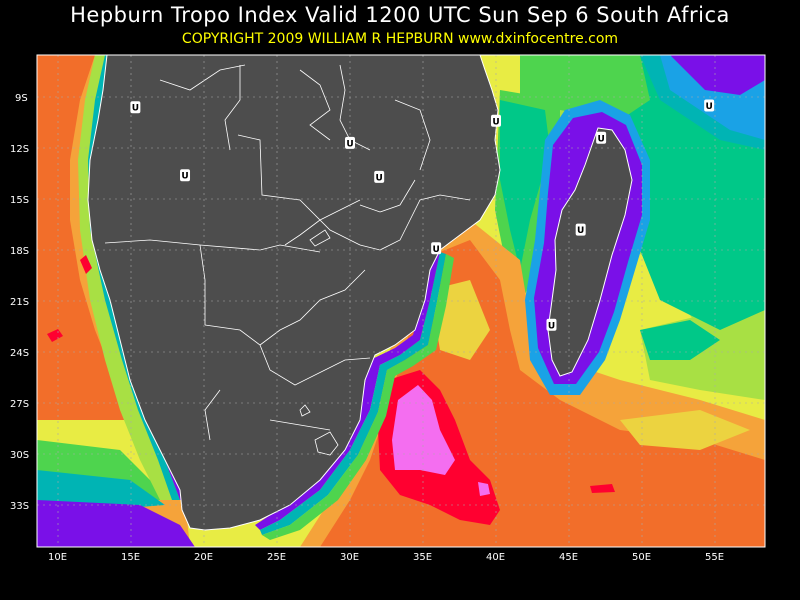 This screenshot has width=800, height=600. Describe the element at coordinates (568, 557) in the screenshot. I see `lon-label: 45E` at that location.